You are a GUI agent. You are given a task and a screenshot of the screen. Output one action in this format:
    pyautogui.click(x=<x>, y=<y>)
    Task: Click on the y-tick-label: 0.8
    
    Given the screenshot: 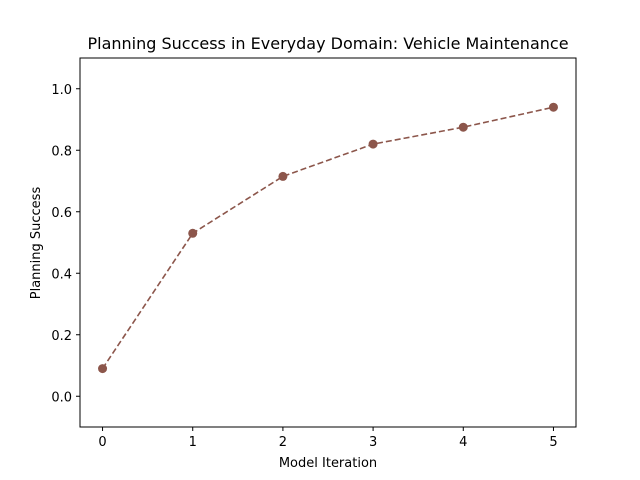 What is the action you would take?
    pyautogui.click(x=61, y=151)
    